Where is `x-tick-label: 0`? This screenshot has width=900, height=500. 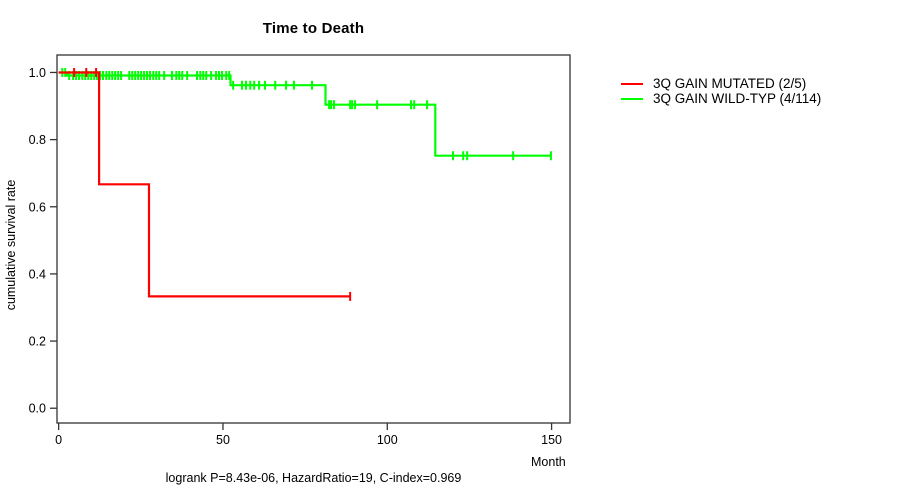 x-tick-label: 0 is located at coordinates (58, 440).